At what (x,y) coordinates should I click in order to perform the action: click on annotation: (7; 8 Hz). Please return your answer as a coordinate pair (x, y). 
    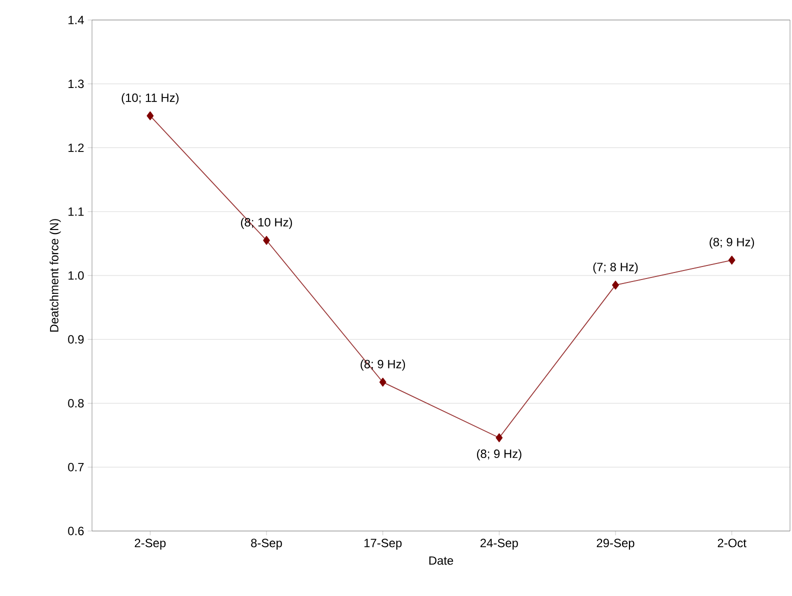
    Looking at the image, I should click on (615, 268).